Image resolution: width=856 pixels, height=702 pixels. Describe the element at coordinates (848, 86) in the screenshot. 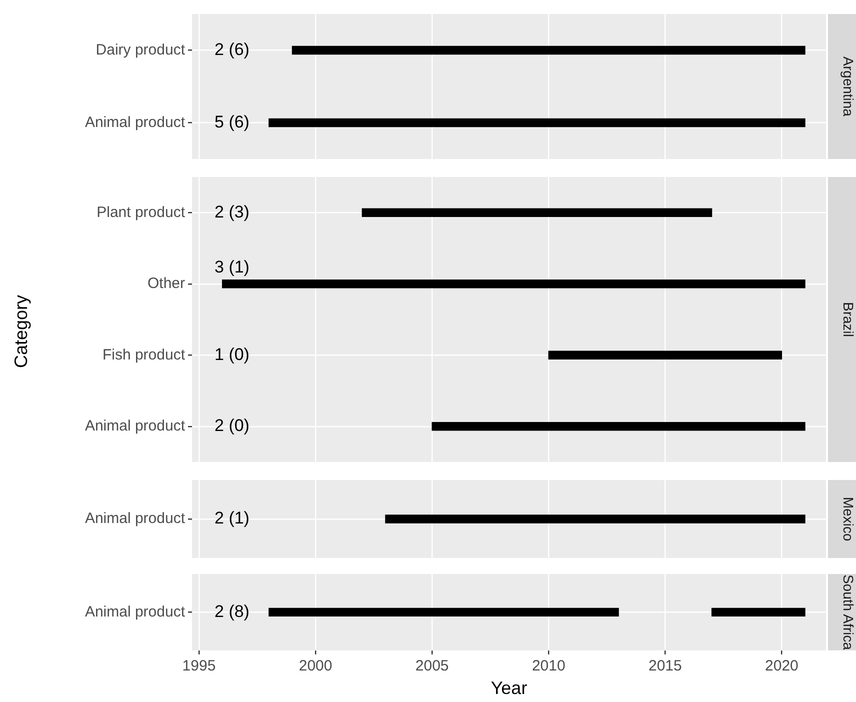

I see `y2-axis-title: Argentina` at that location.